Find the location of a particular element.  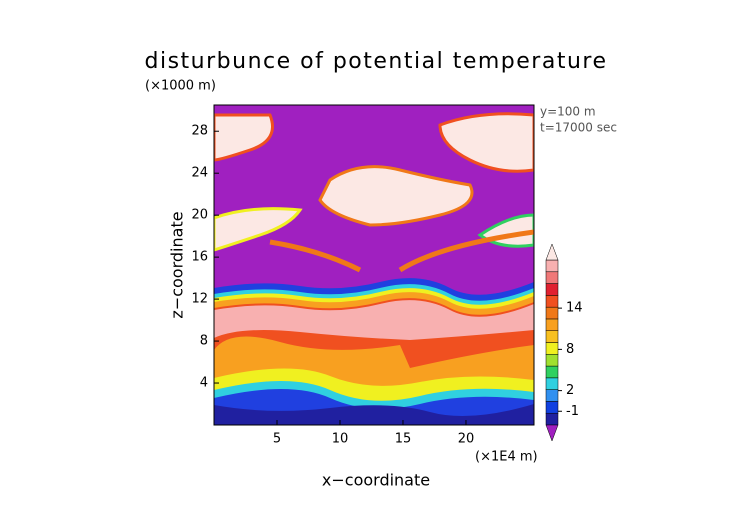

x-unit-label: (×1E4 m) is located at coordinates (506, 457).